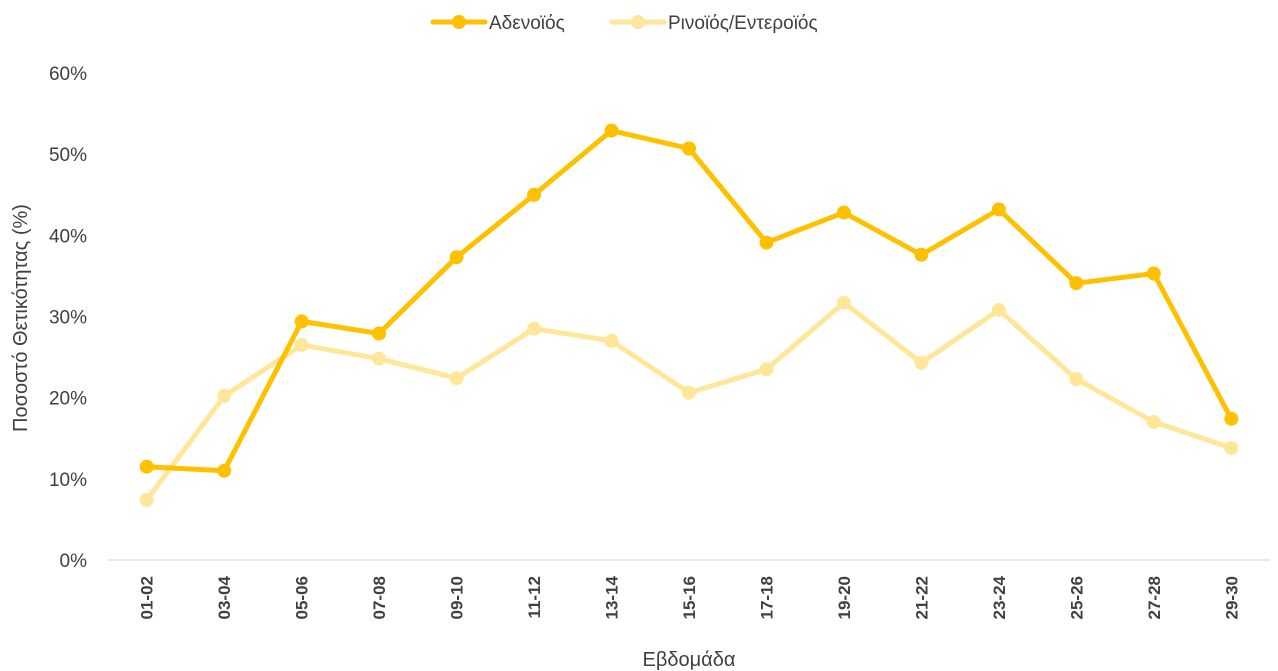  I want to click on x-tick-label: 23-24, so click(999, 597).